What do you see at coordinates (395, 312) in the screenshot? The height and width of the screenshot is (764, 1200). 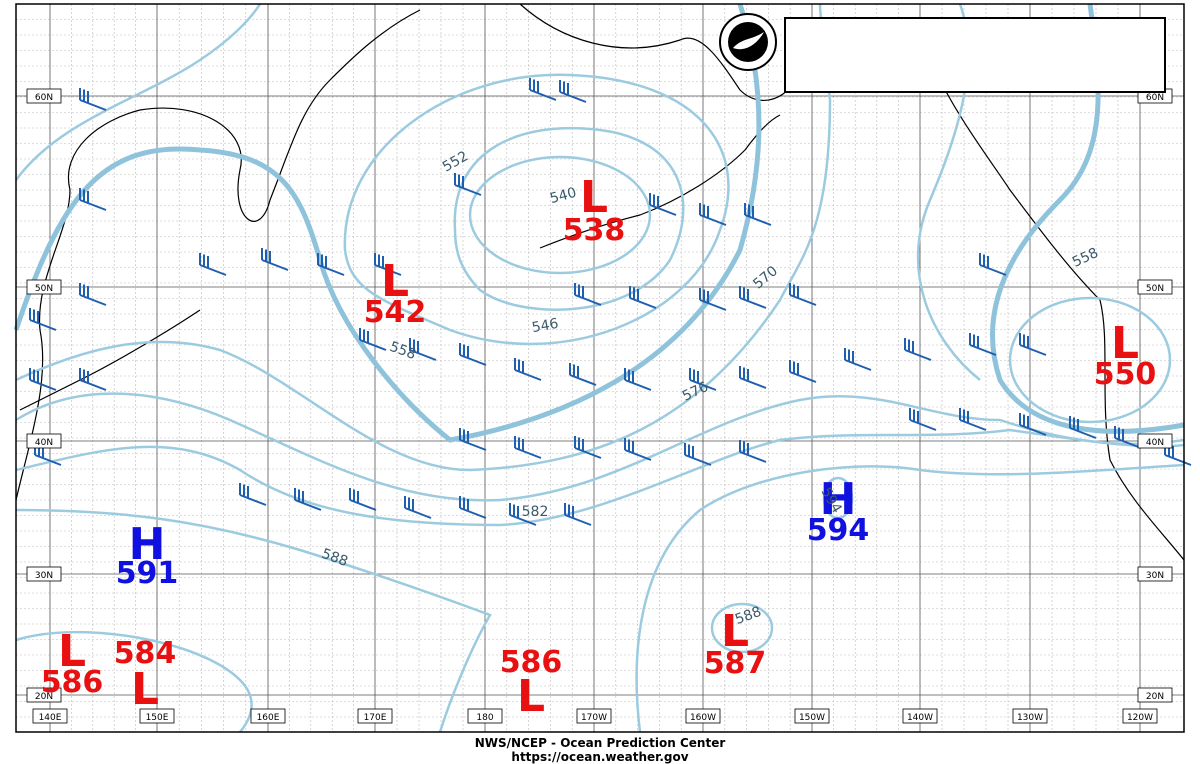 I see `center-value: 542` at bounding box center [395, 312].